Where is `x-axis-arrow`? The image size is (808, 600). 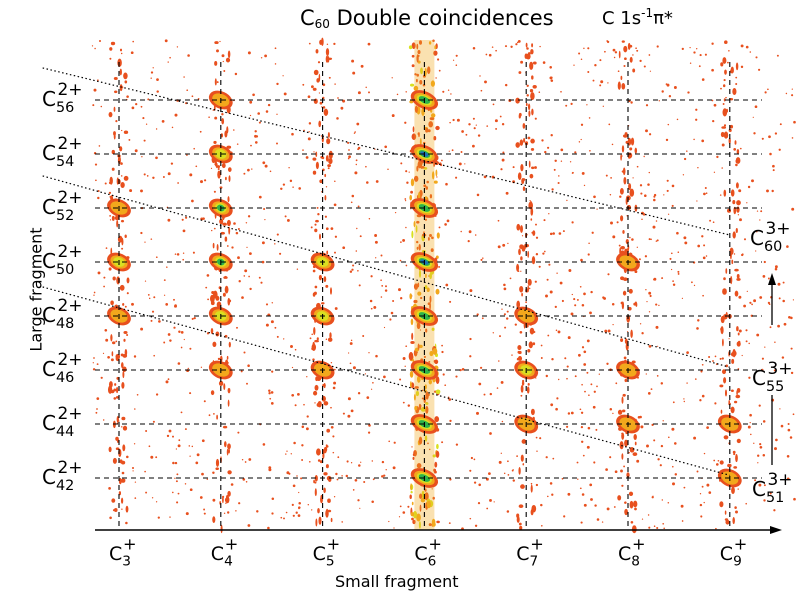 x-axis-arrow is located at coordinates (776, 530).